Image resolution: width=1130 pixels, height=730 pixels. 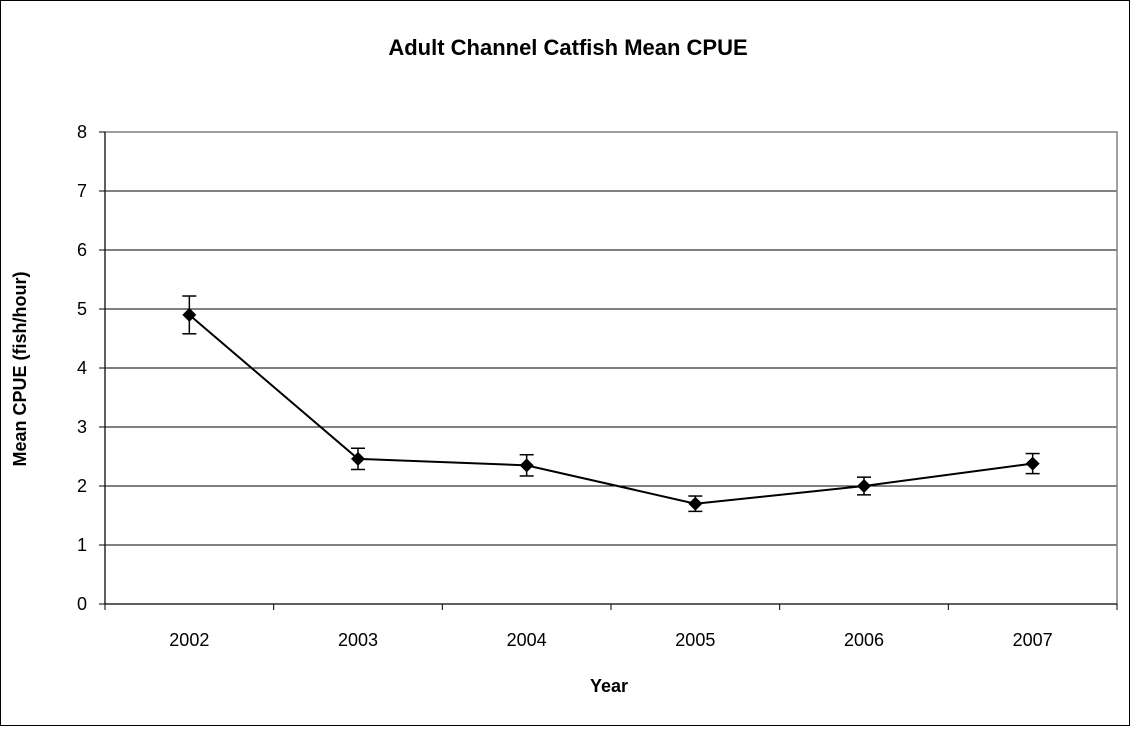 I want to click on x-tick-label: 2007, so click(x=1033, y=640).